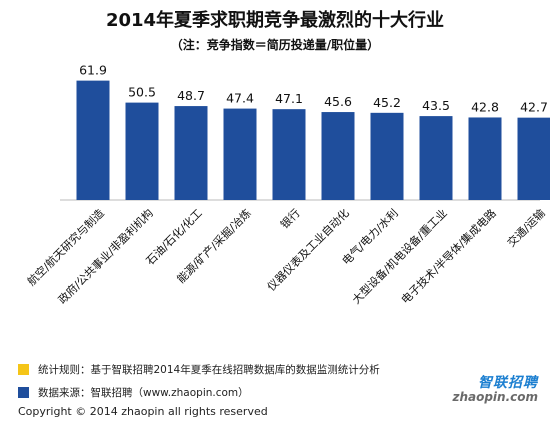 The width and height of the screenshot is (550, 429). What do you see at coordinates (338, 101) in the screenshot?
I see `value-label-6: 45.6` at bounding box center [338, 101].